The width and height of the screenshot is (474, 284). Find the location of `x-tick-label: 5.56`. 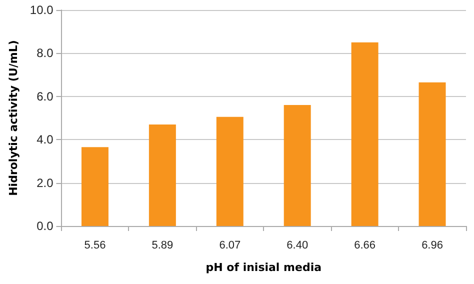

x-tick-label: 5.56 is located at coordinates (95, 246).